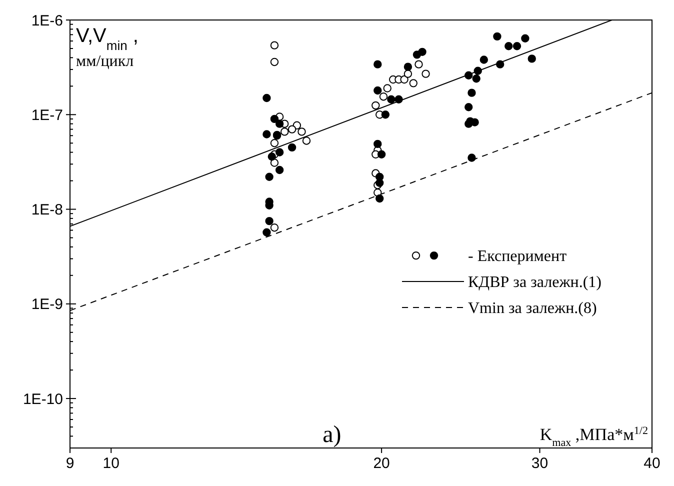 The width and height of the screenshot is (674, 486). What do you see at coordinates (517, 257) in the screenshot?
I see `legend-label: - Експеримент` at bounding box center [517, 257].